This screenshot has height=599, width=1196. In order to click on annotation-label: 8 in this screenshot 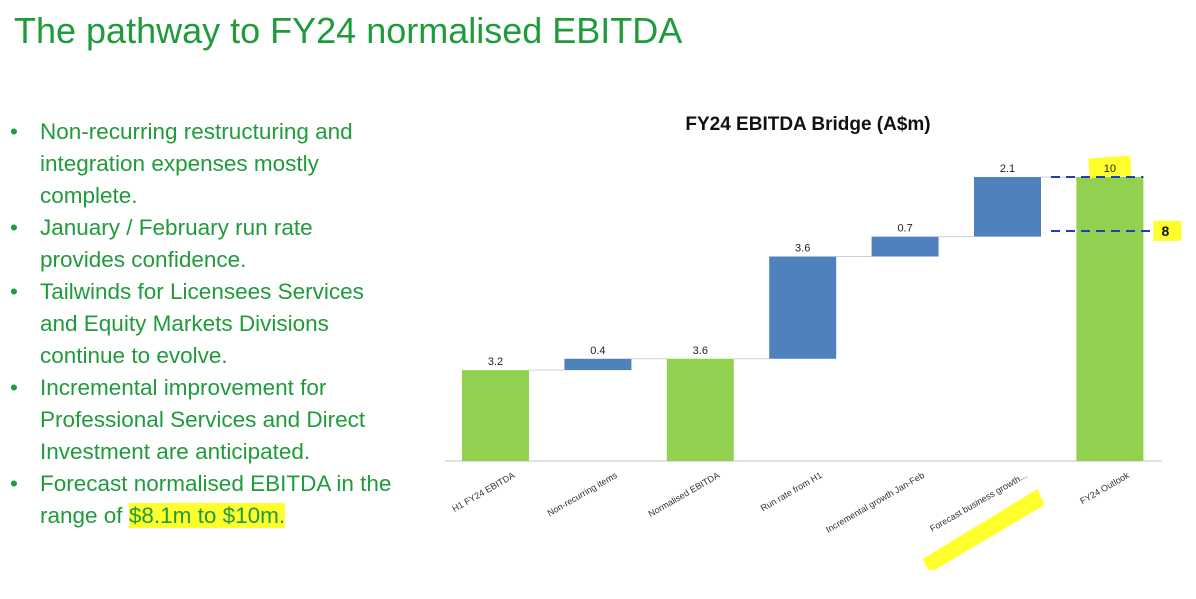, I will do `click(1166, 231)`.